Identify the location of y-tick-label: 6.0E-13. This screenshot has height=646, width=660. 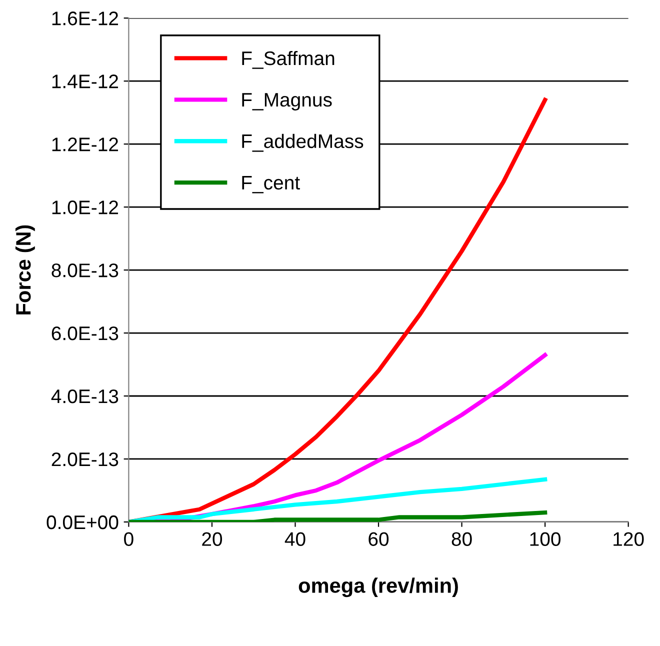
(85, 333).